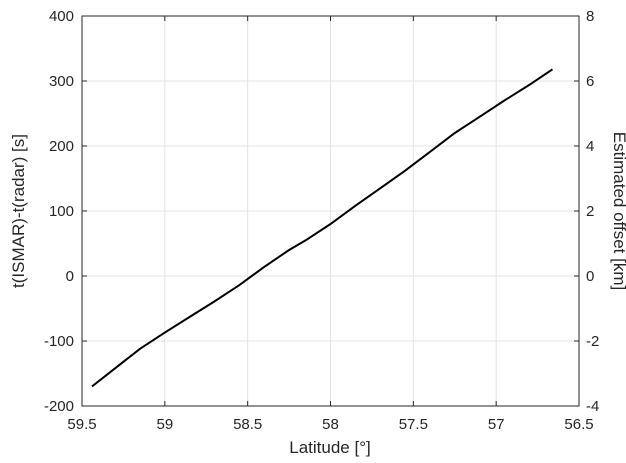 The image size is (626, 463). What do you see at coordinates (61, 211) in the screenshot?
I see `y-tick-label: 100` at bounding box center [61, 211].